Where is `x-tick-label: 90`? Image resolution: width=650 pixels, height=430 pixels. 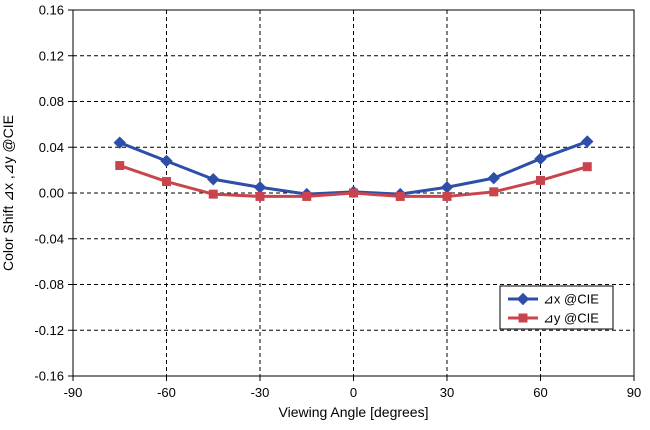 x-tick-label: 90 is located at coordinates (634, 392).